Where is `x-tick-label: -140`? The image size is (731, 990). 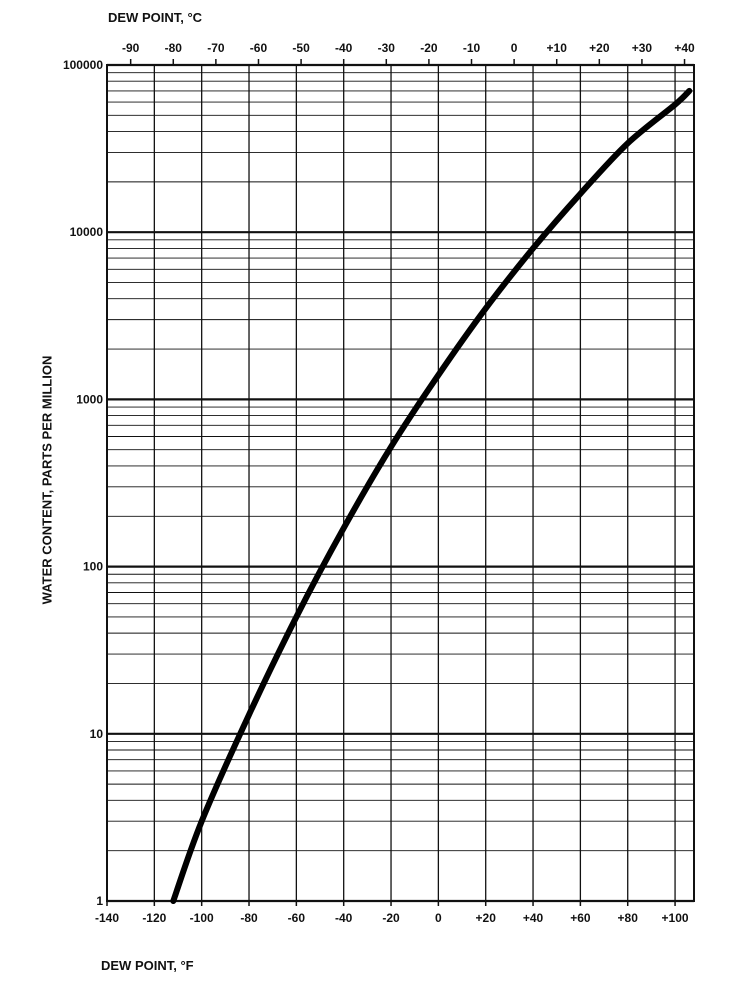 x-tick-label: -140 is located at coordinates (107, 918).